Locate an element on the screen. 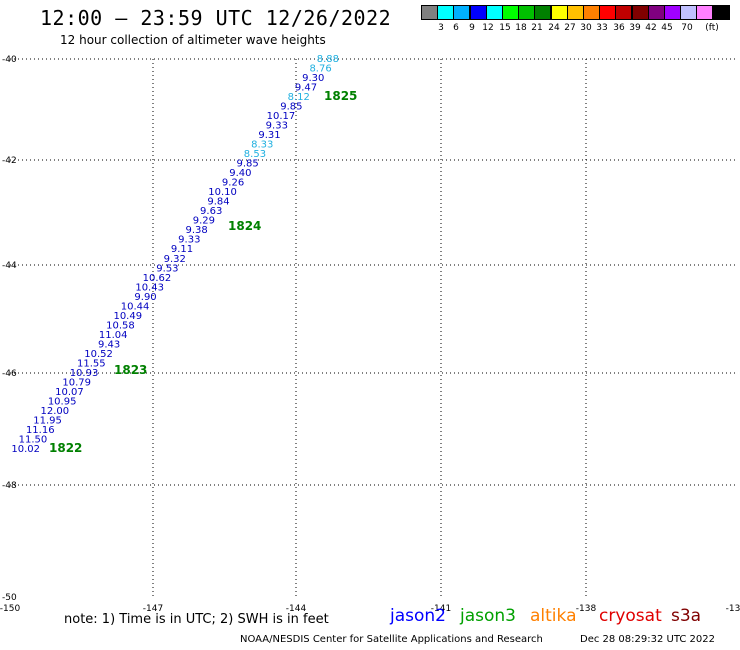 The width and height of the screenshot is (740, 650). wave-height-reading: 10.95 is located at coordinates (62, 401).